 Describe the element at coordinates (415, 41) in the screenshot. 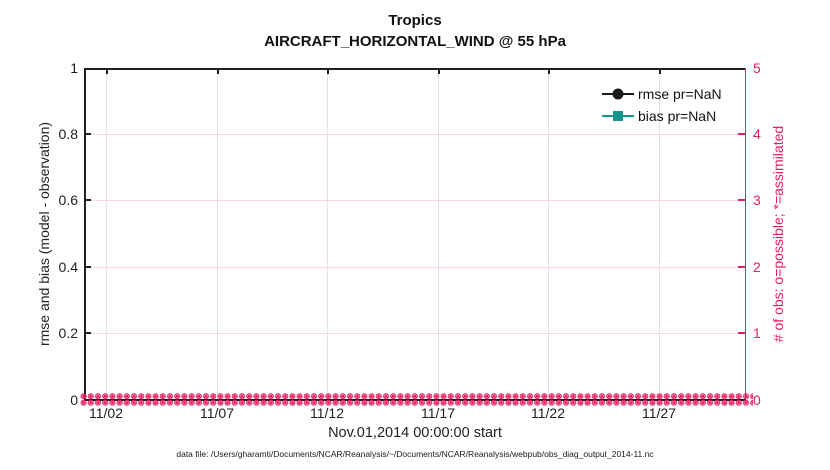

I see `plot-subtitle: AIRCRAFT_HORIZONTAL_WIND @ 55 hPa` at that location.